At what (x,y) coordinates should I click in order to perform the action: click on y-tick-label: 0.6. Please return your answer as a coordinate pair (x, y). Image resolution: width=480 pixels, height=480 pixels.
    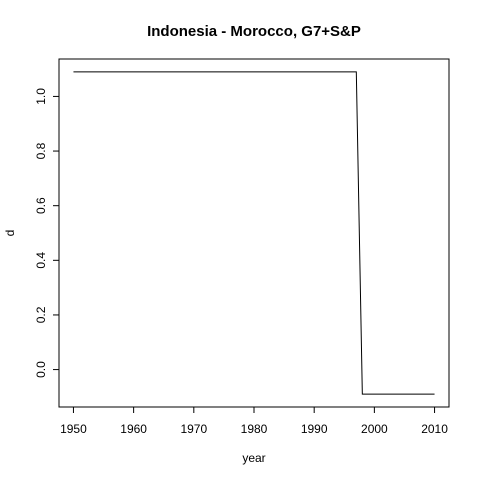
    Looking at the image, I should click on (41, 205).